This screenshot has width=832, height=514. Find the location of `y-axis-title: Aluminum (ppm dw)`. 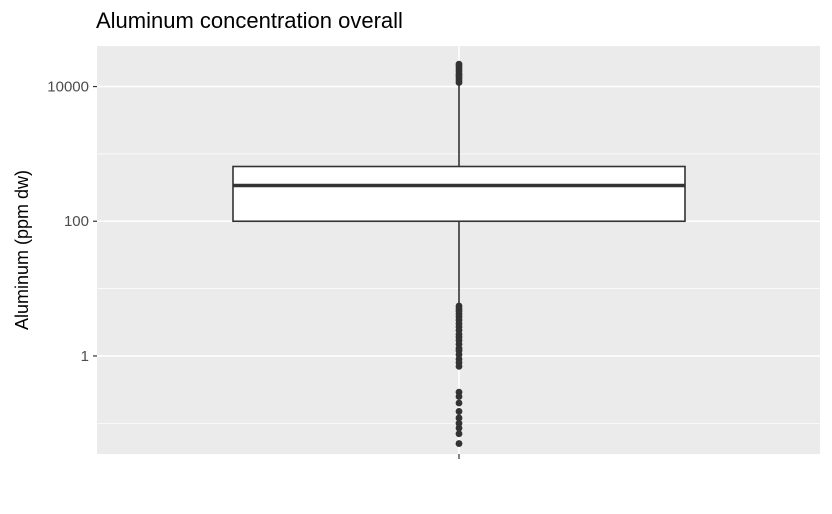

y-axis-title: Aluminum (ppm dw) is located at coordinates (22, 250).